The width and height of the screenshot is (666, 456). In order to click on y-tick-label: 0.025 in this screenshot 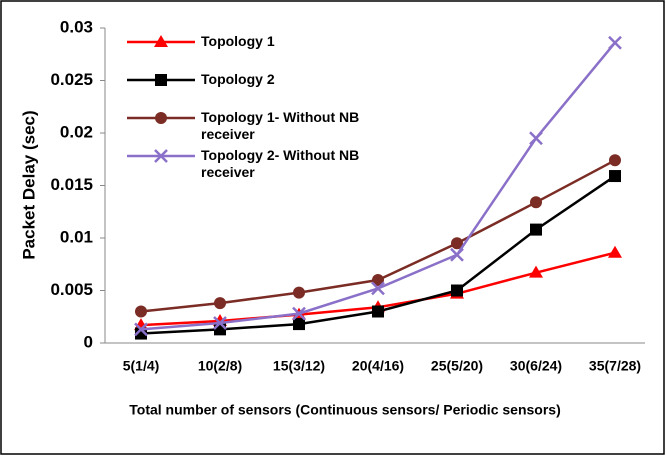, I will do `click(71, 79)`.